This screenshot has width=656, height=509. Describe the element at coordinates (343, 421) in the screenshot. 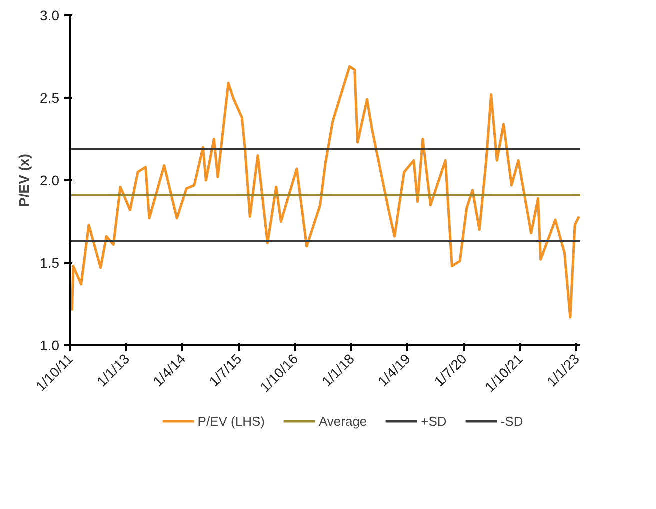

I see `legend-label: Average` at that location.